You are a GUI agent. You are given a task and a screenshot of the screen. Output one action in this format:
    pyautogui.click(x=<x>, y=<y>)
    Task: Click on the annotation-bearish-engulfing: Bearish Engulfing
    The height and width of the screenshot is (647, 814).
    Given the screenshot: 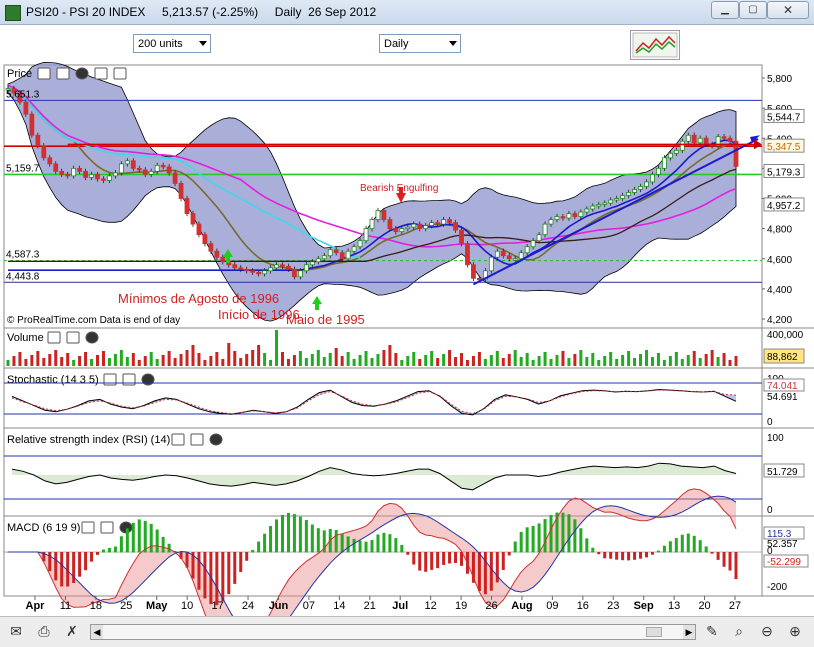 What is the action you would take?
    pyautogui.click(x=399, y=188)
    